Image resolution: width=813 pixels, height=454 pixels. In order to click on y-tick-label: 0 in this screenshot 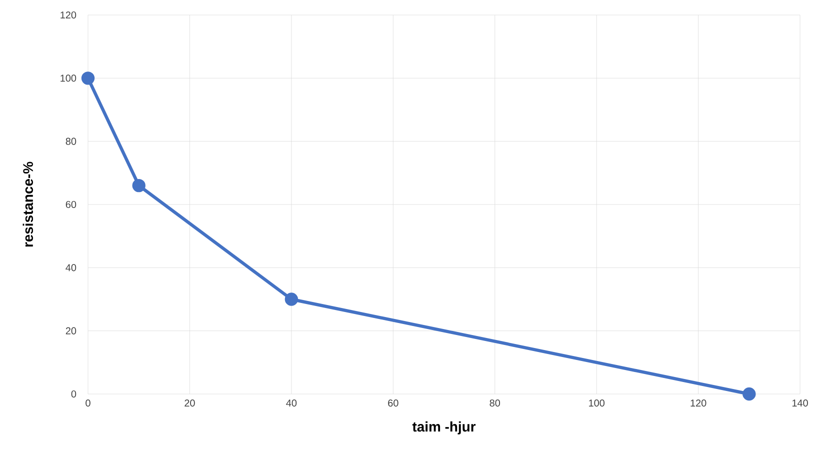, I will do `click(73, 394)`.